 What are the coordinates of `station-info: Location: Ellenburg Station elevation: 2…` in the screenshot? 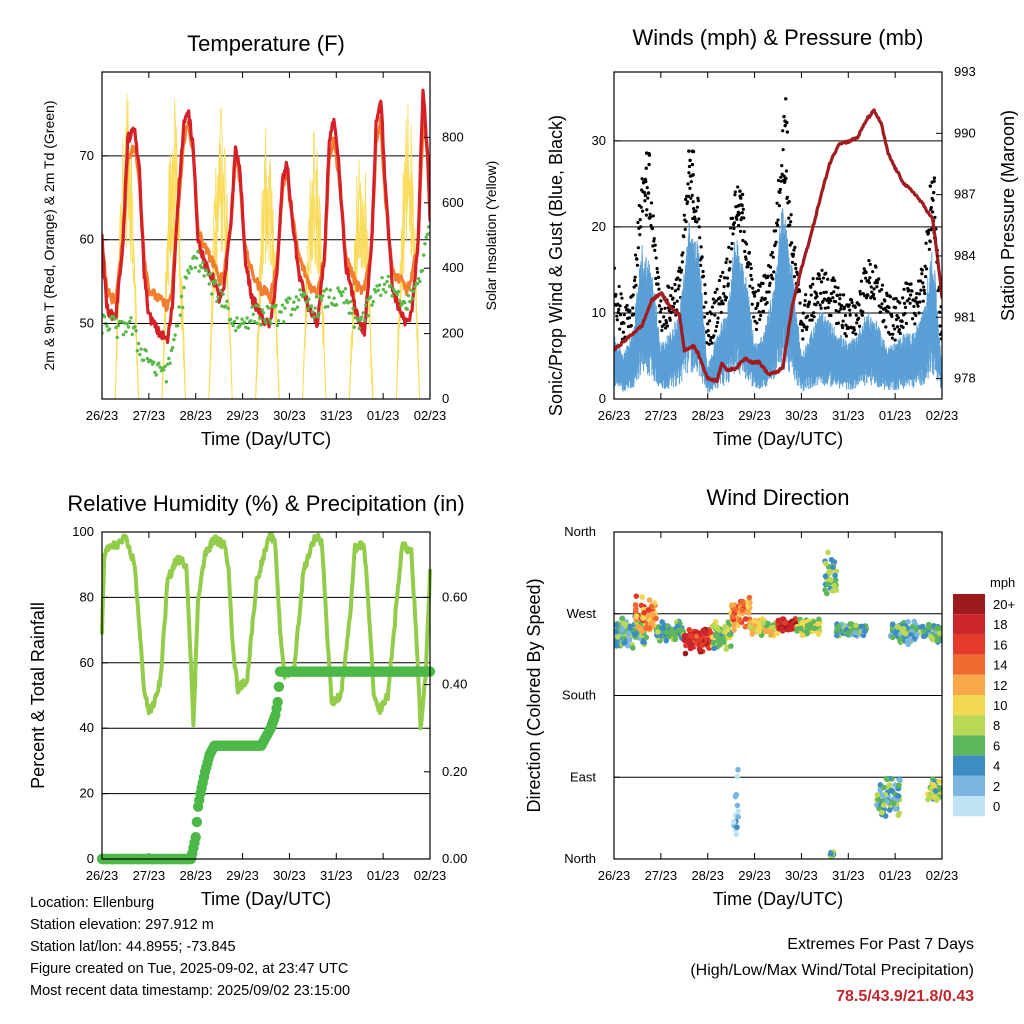 It's located at (190, 947).